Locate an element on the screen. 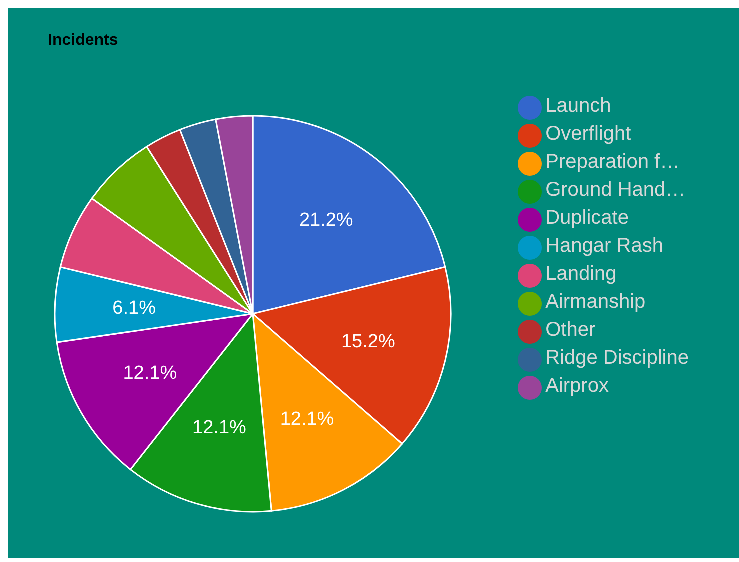  legend-label: Ridge Discipline is located at coordinates (617, 358).